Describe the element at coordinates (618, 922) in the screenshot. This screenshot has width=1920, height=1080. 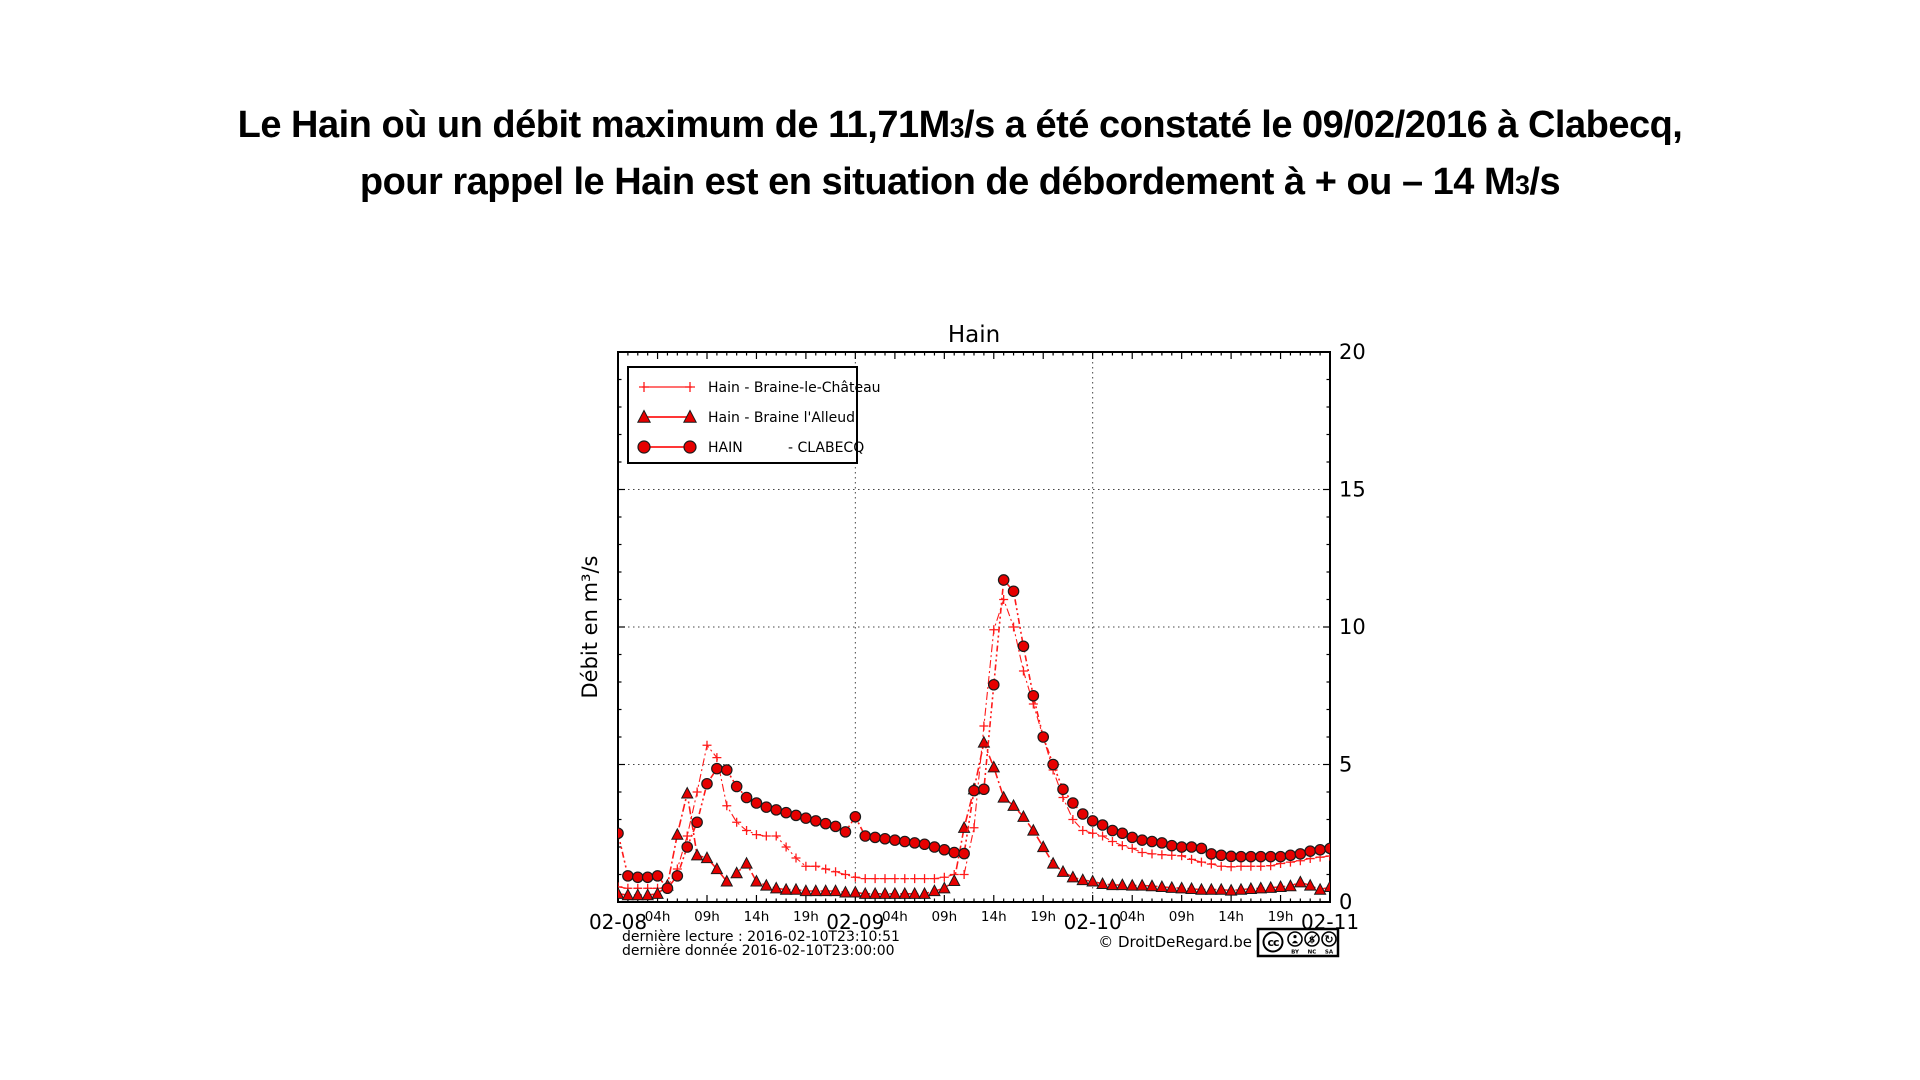
I see `x-day-label-02-08: 02-08` at that location.